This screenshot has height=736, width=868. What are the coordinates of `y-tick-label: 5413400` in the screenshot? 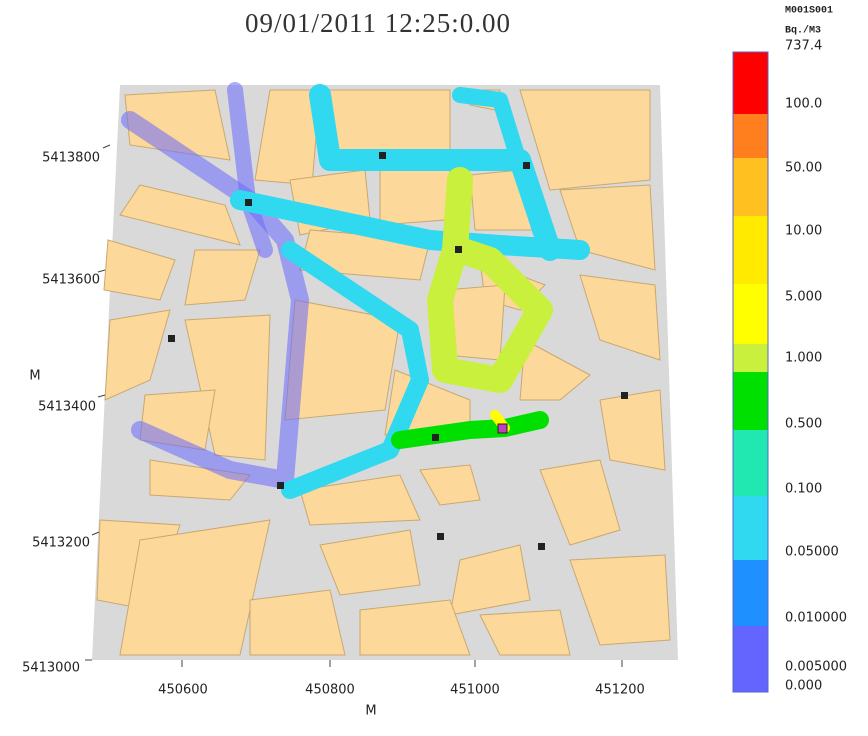 It's located at (67, 407).